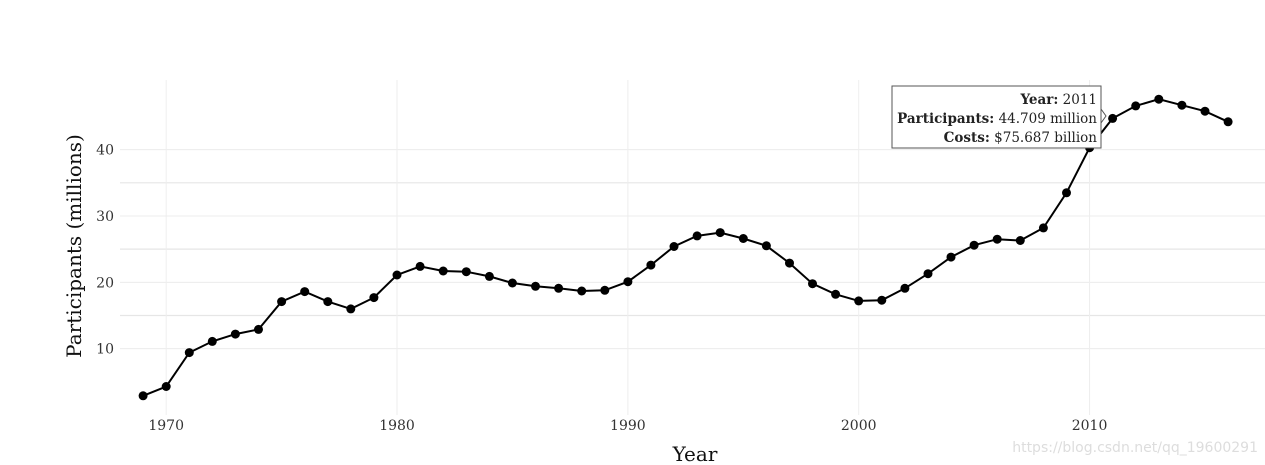 The height and width of the screenshot is (465, 1265). Describe the element at coordinates (397, 426) in the screenshot. I see `x-tick-label: 1980` at that location.